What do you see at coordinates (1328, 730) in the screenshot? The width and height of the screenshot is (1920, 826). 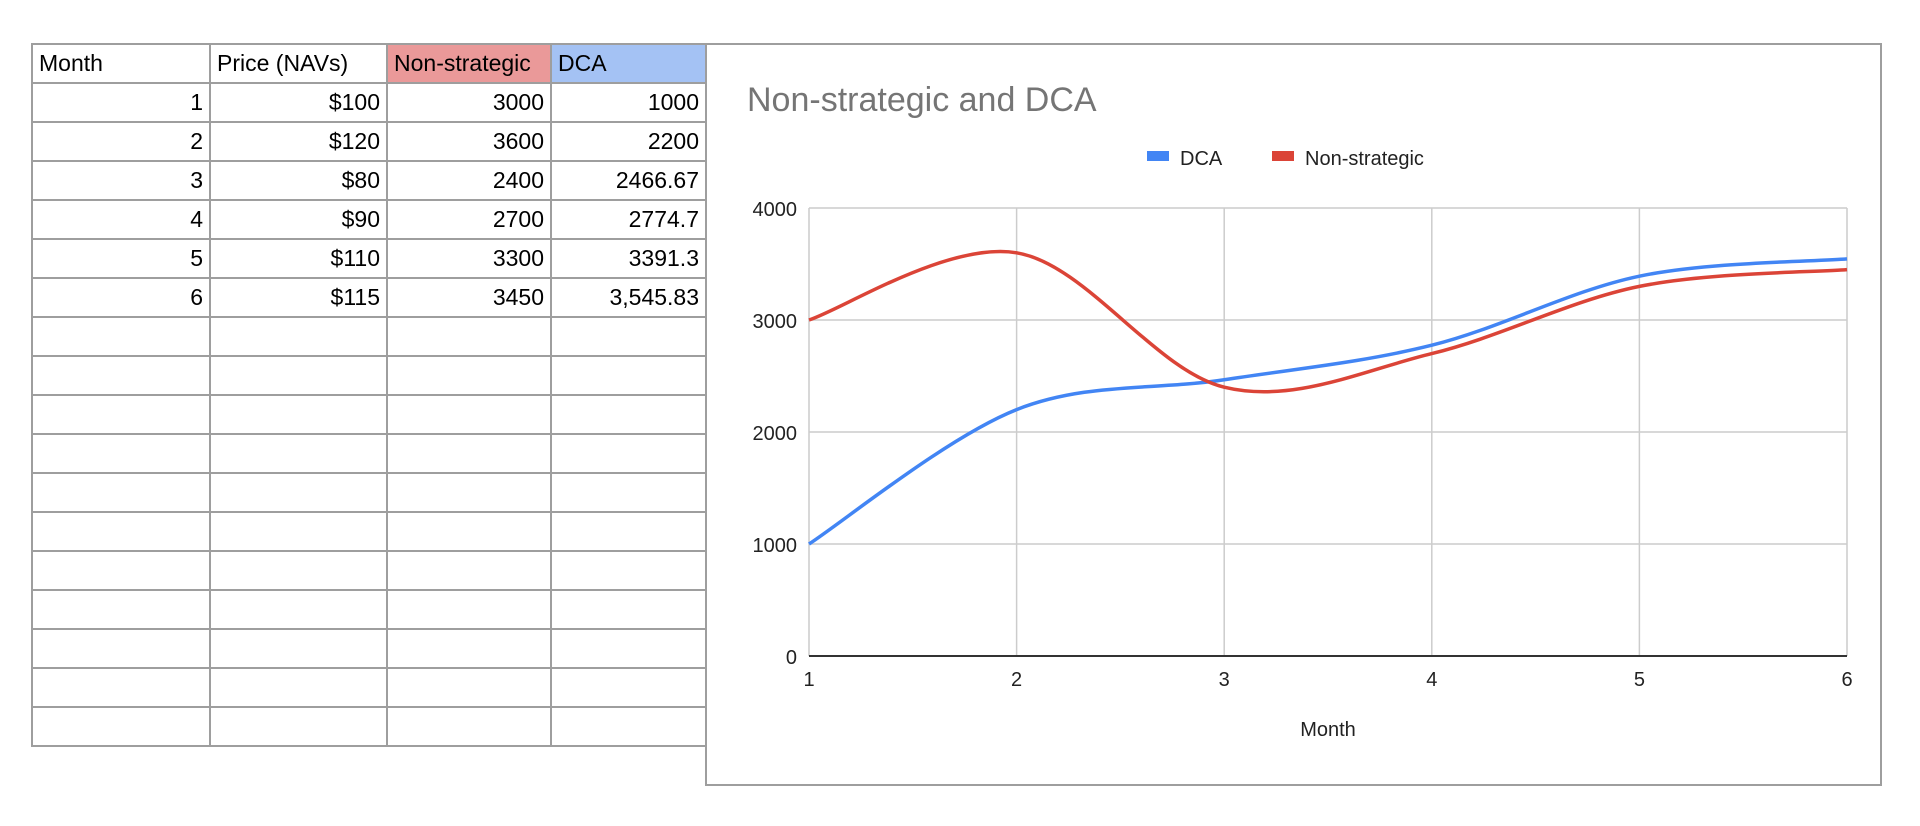 I see `x-axis-title: Month` at bounding box center [1328, 730].